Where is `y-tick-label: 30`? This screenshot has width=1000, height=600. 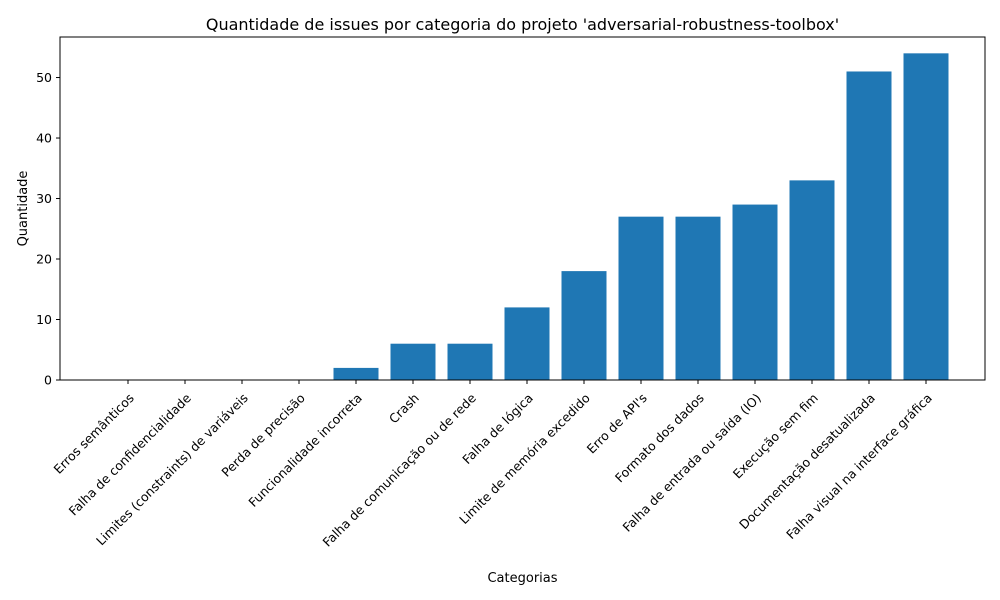 y-tick-label: 30 is located at coordinates (44, 198).